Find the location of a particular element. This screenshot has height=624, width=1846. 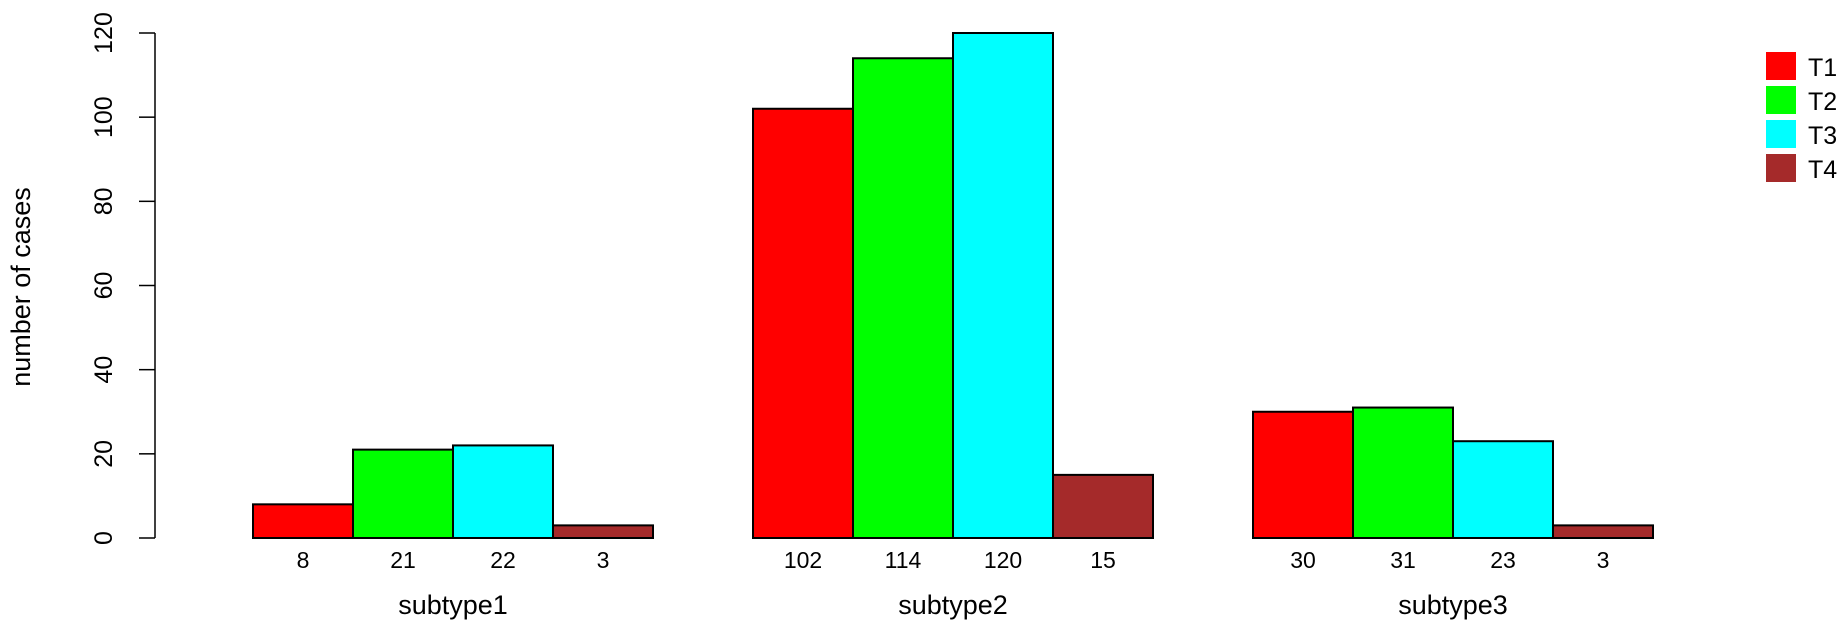

y-tick-label: 60 is located at coordinates (104, 286).